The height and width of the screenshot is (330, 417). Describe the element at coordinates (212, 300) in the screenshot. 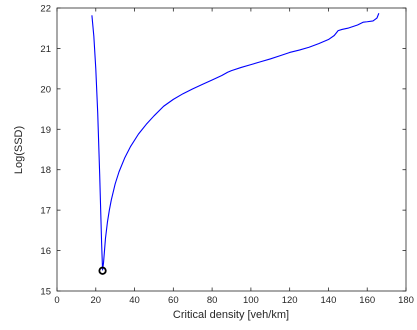

I see `x-tick-label: 80` at that location.